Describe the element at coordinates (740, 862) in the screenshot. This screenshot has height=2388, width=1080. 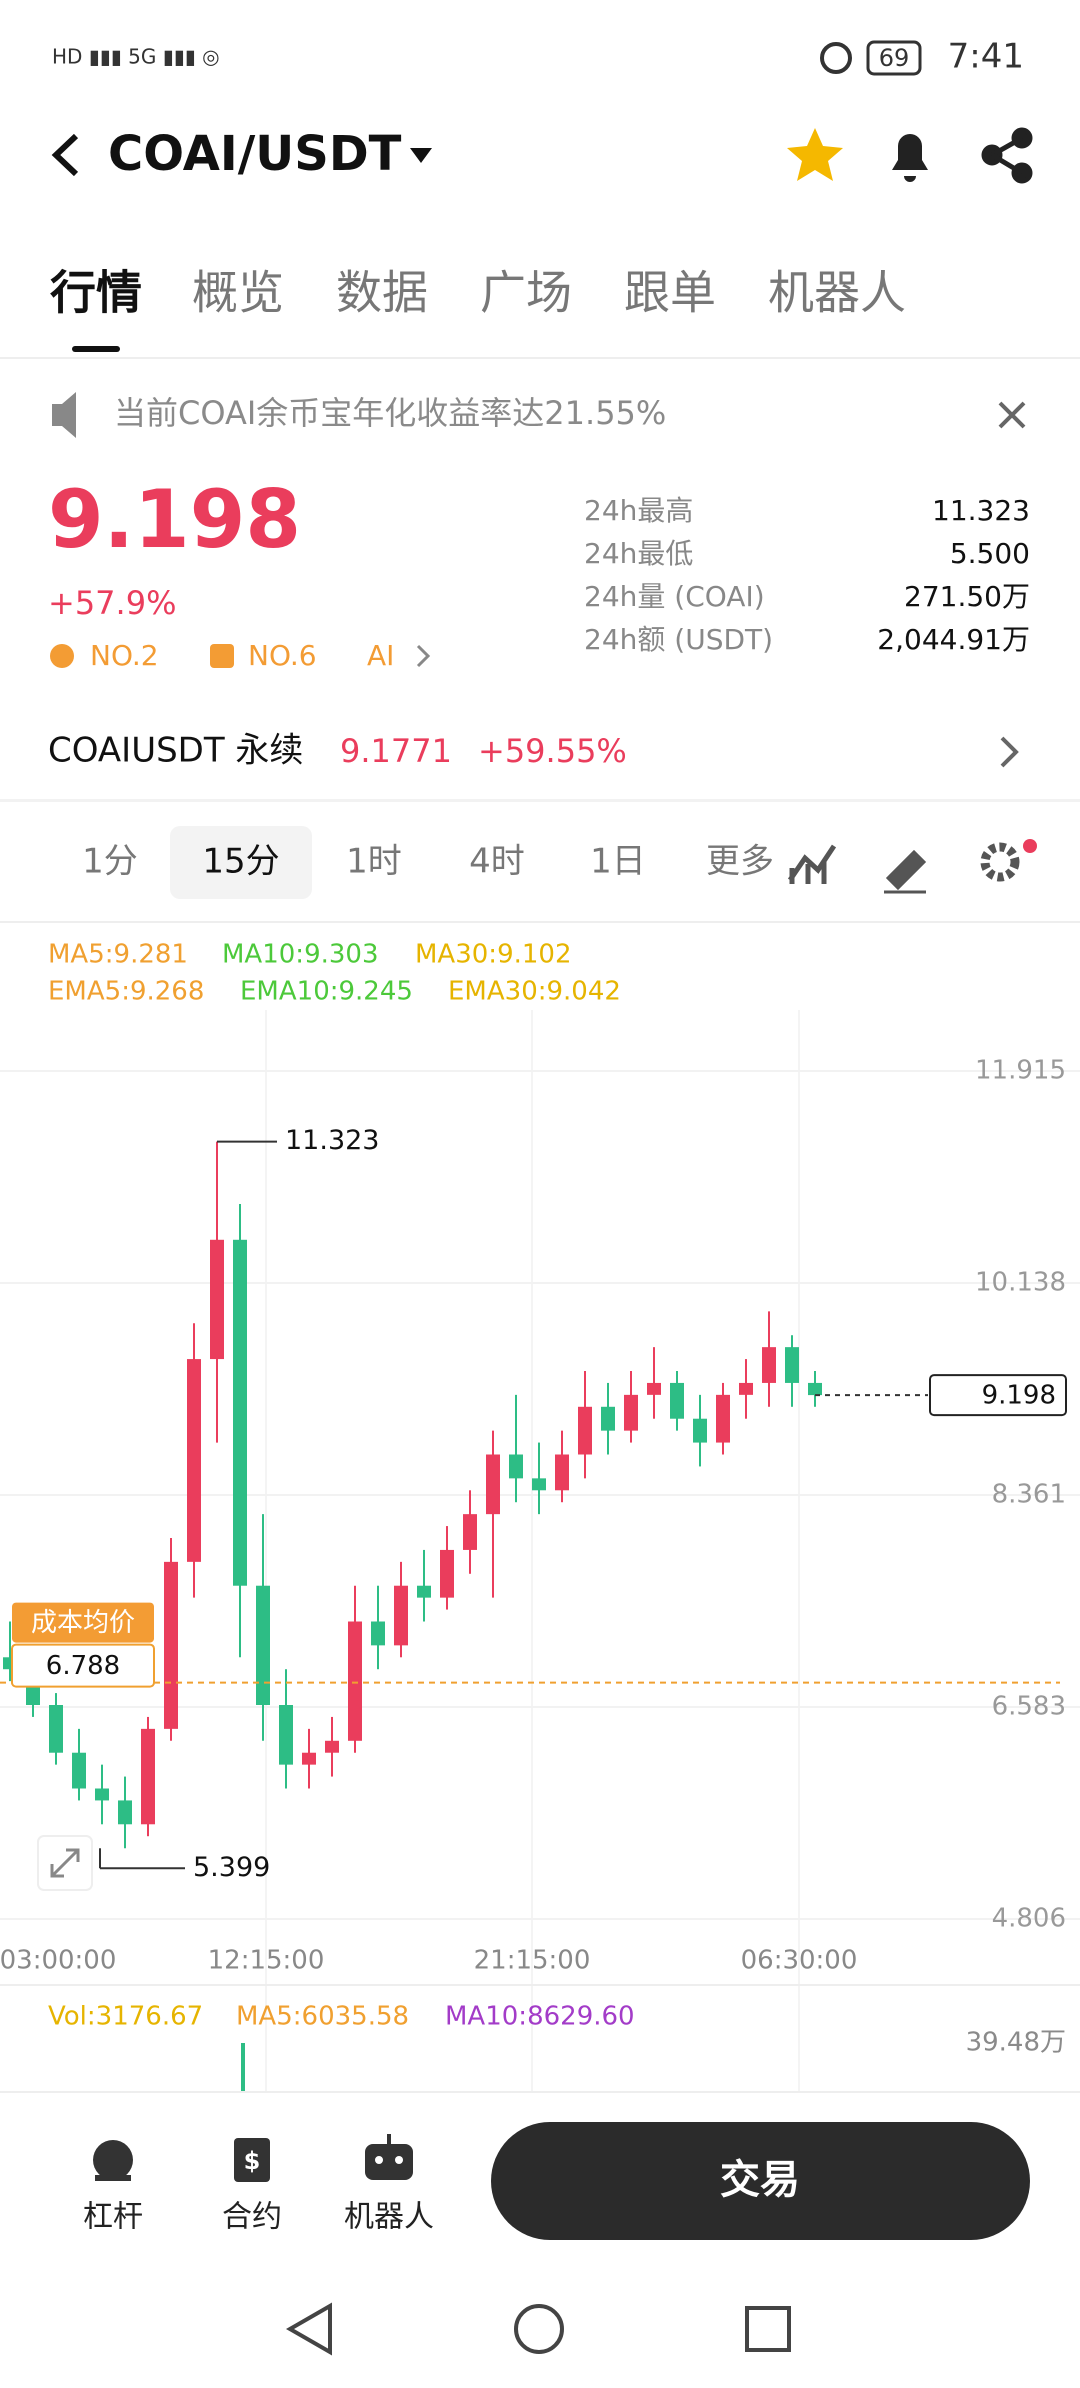
I see `interval: 更多` at that location.